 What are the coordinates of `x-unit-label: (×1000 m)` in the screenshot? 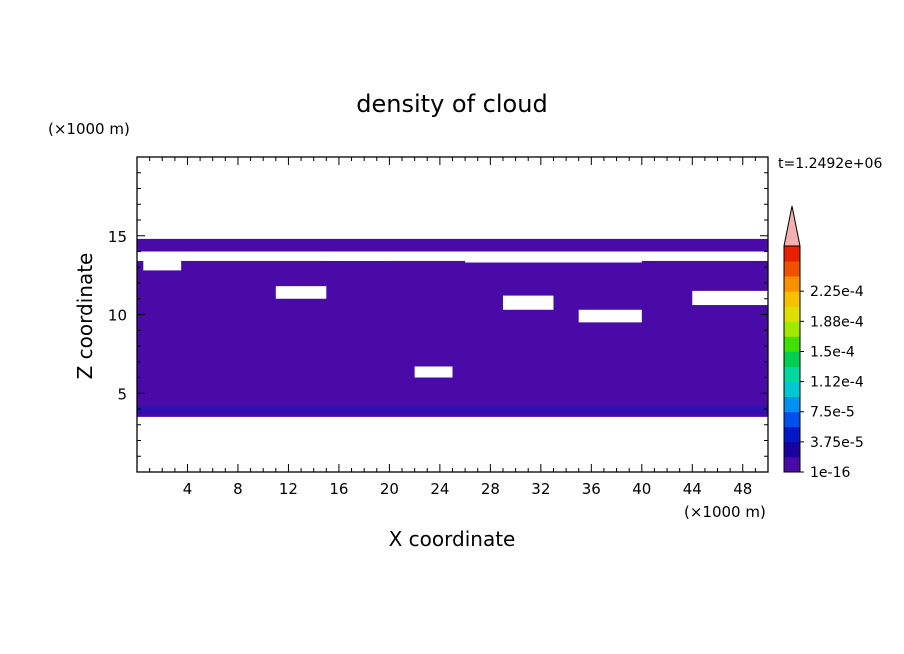 It's located at (725, 512).